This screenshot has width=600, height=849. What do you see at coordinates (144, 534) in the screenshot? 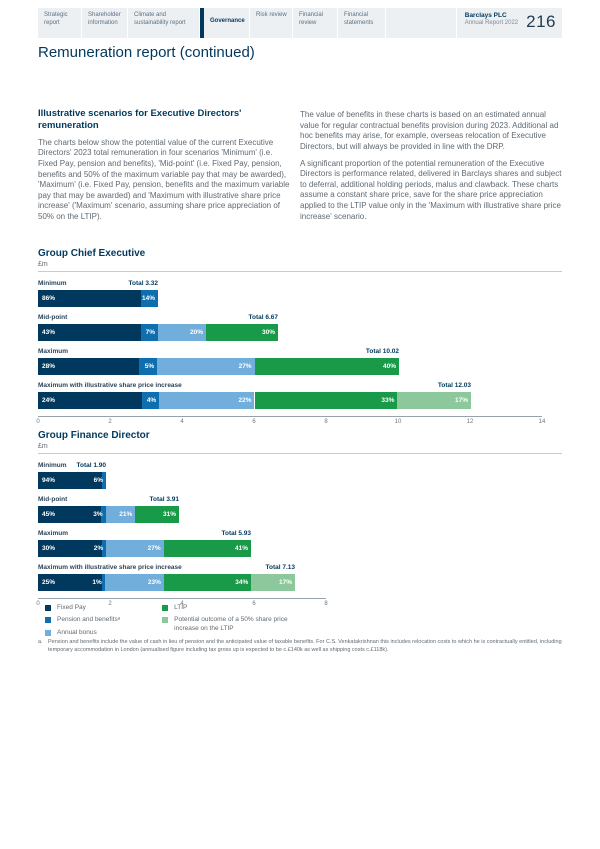
I see `chart-row-head: Maximum Total 5.93` at bounding box center [144, 534].